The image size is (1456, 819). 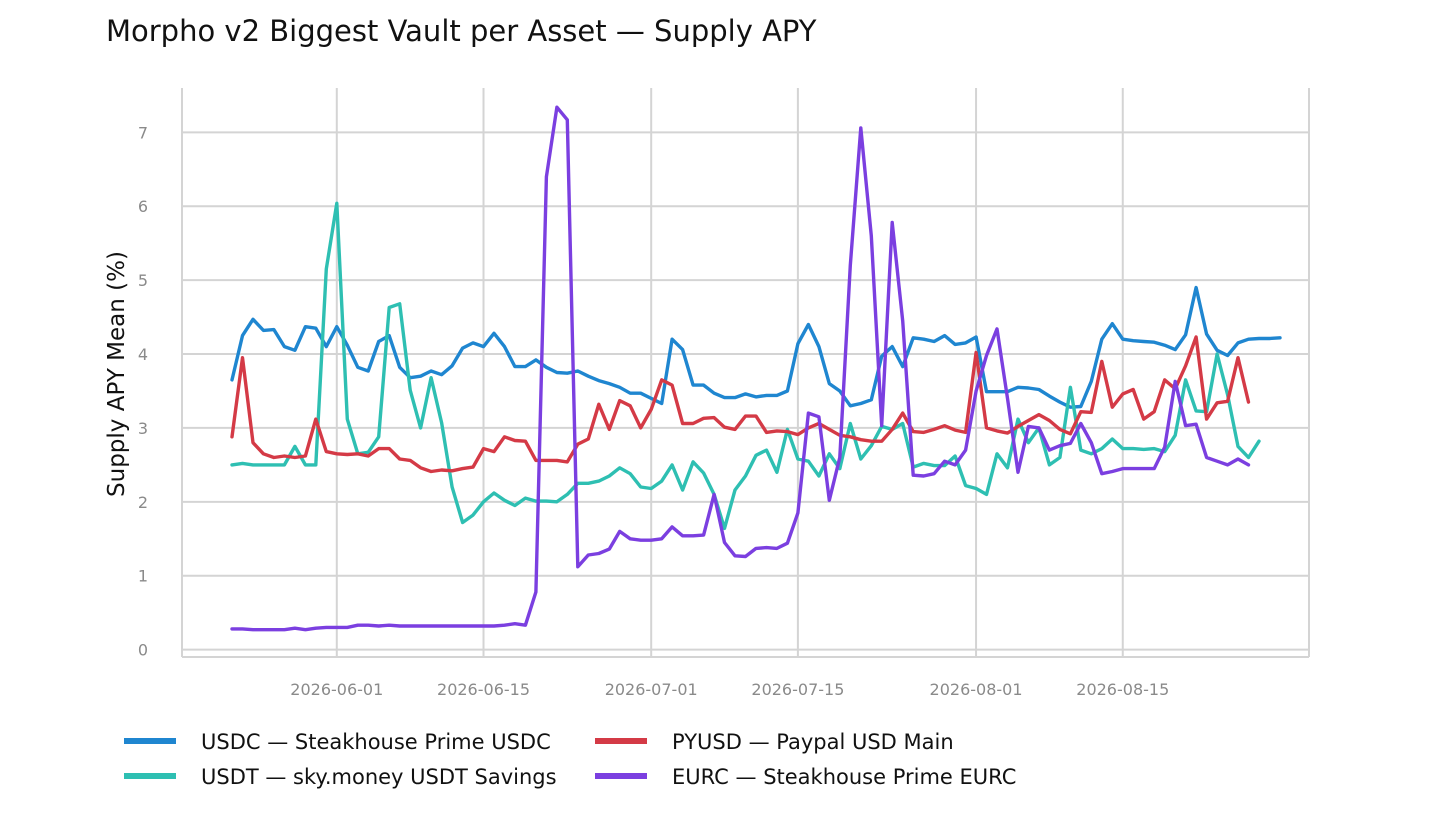 I want to click on y-tick-label: 5, so click(x=143, y=280).